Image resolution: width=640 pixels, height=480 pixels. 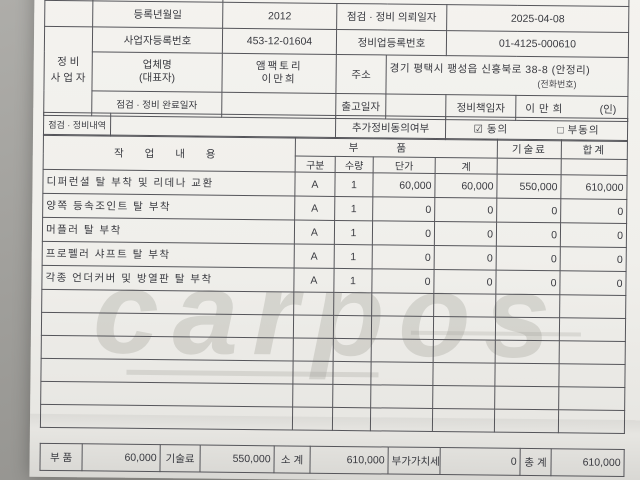 I want to click on empty-subheader-cell, so click(x=529, y=166).